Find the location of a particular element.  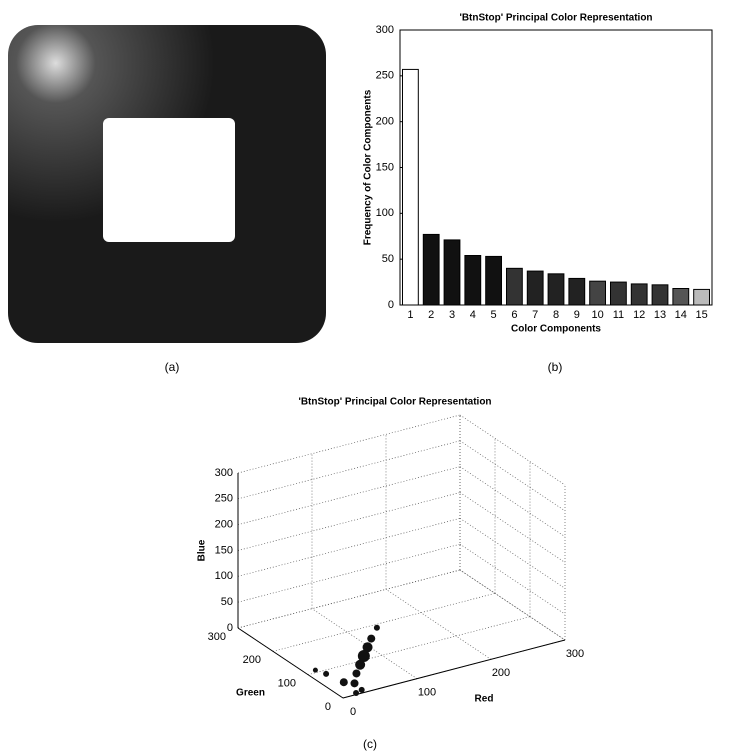

caption: (b) is located at coordinates (555, 367).